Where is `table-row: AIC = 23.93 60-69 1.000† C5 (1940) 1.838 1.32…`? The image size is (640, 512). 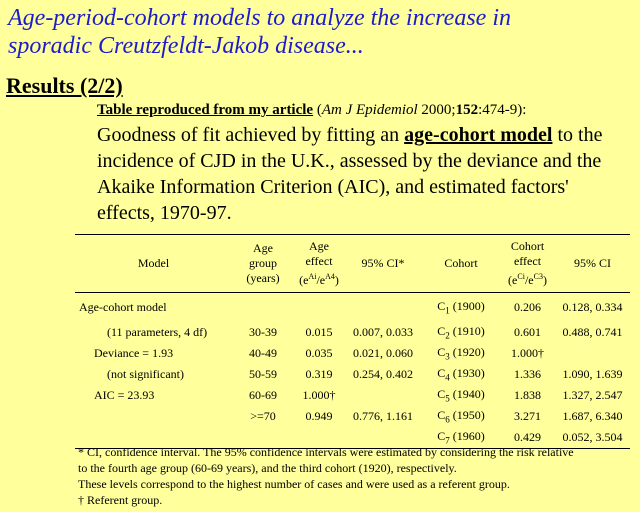
table-row: AIC = 23.93 60-69 1.000† C5 (1940) 1.838 1.32… is located at coordinates (352, 395).